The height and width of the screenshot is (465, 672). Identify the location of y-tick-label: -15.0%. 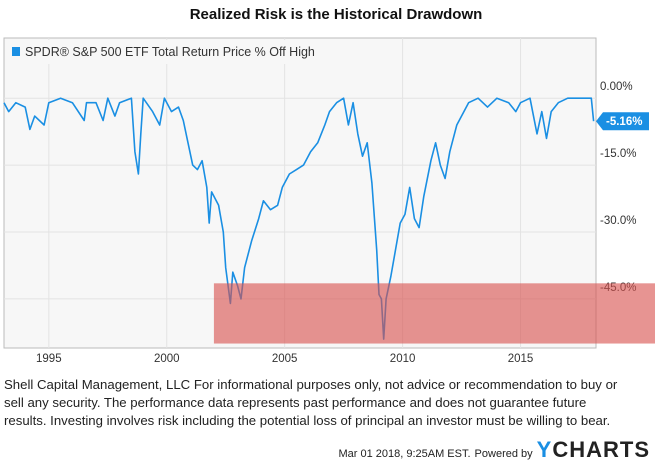
(618, 154).